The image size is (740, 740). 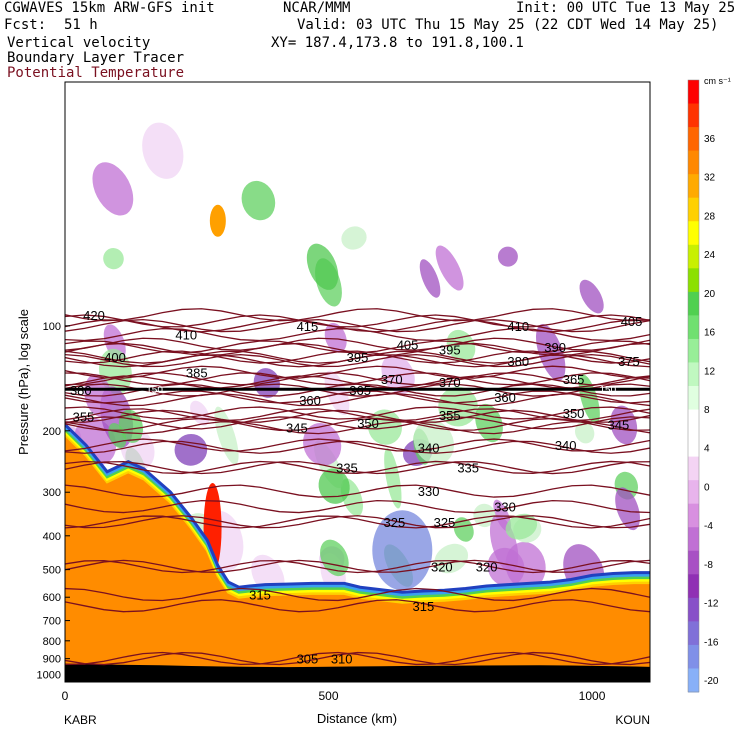 What do you see at coordinates (52, 642) in the screenshot?
I see `y-tick-label: 800` at bounding box center [52, 642].